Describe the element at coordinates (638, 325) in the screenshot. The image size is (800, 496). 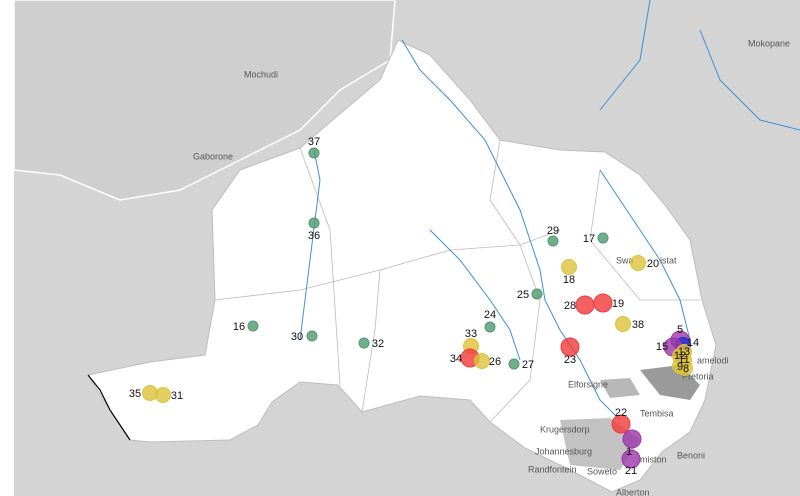
I see `site-label: 38` at that location.